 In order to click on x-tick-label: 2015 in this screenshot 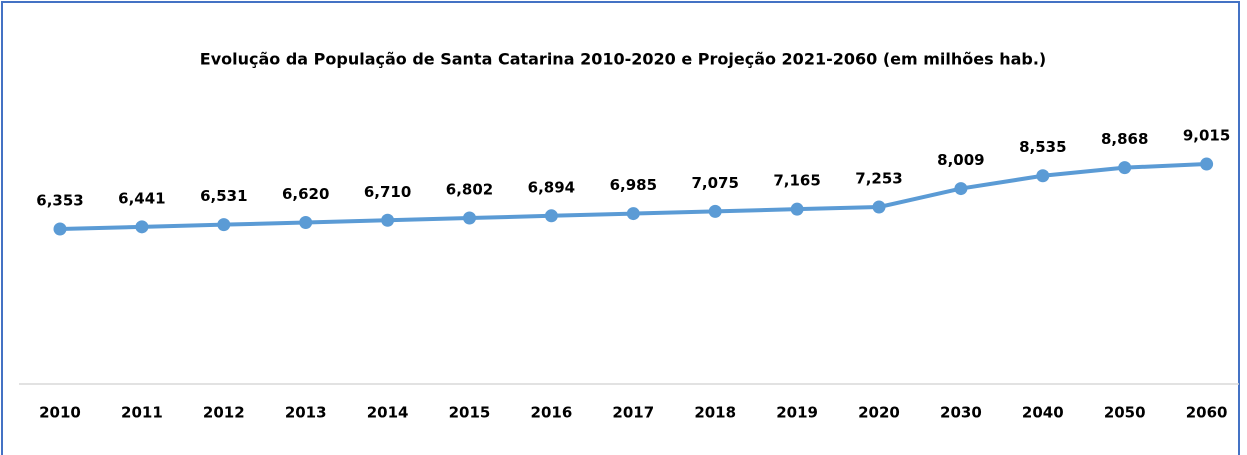, I will do `click(470, 413)`.